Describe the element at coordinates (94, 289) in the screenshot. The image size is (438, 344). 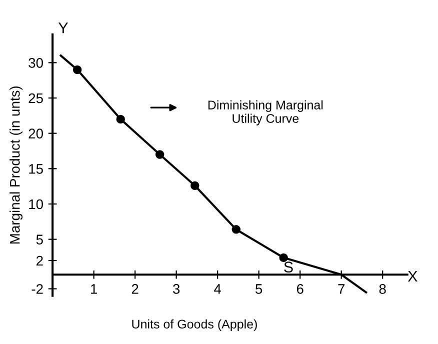
I see `x-tick-label: 1` at that location.